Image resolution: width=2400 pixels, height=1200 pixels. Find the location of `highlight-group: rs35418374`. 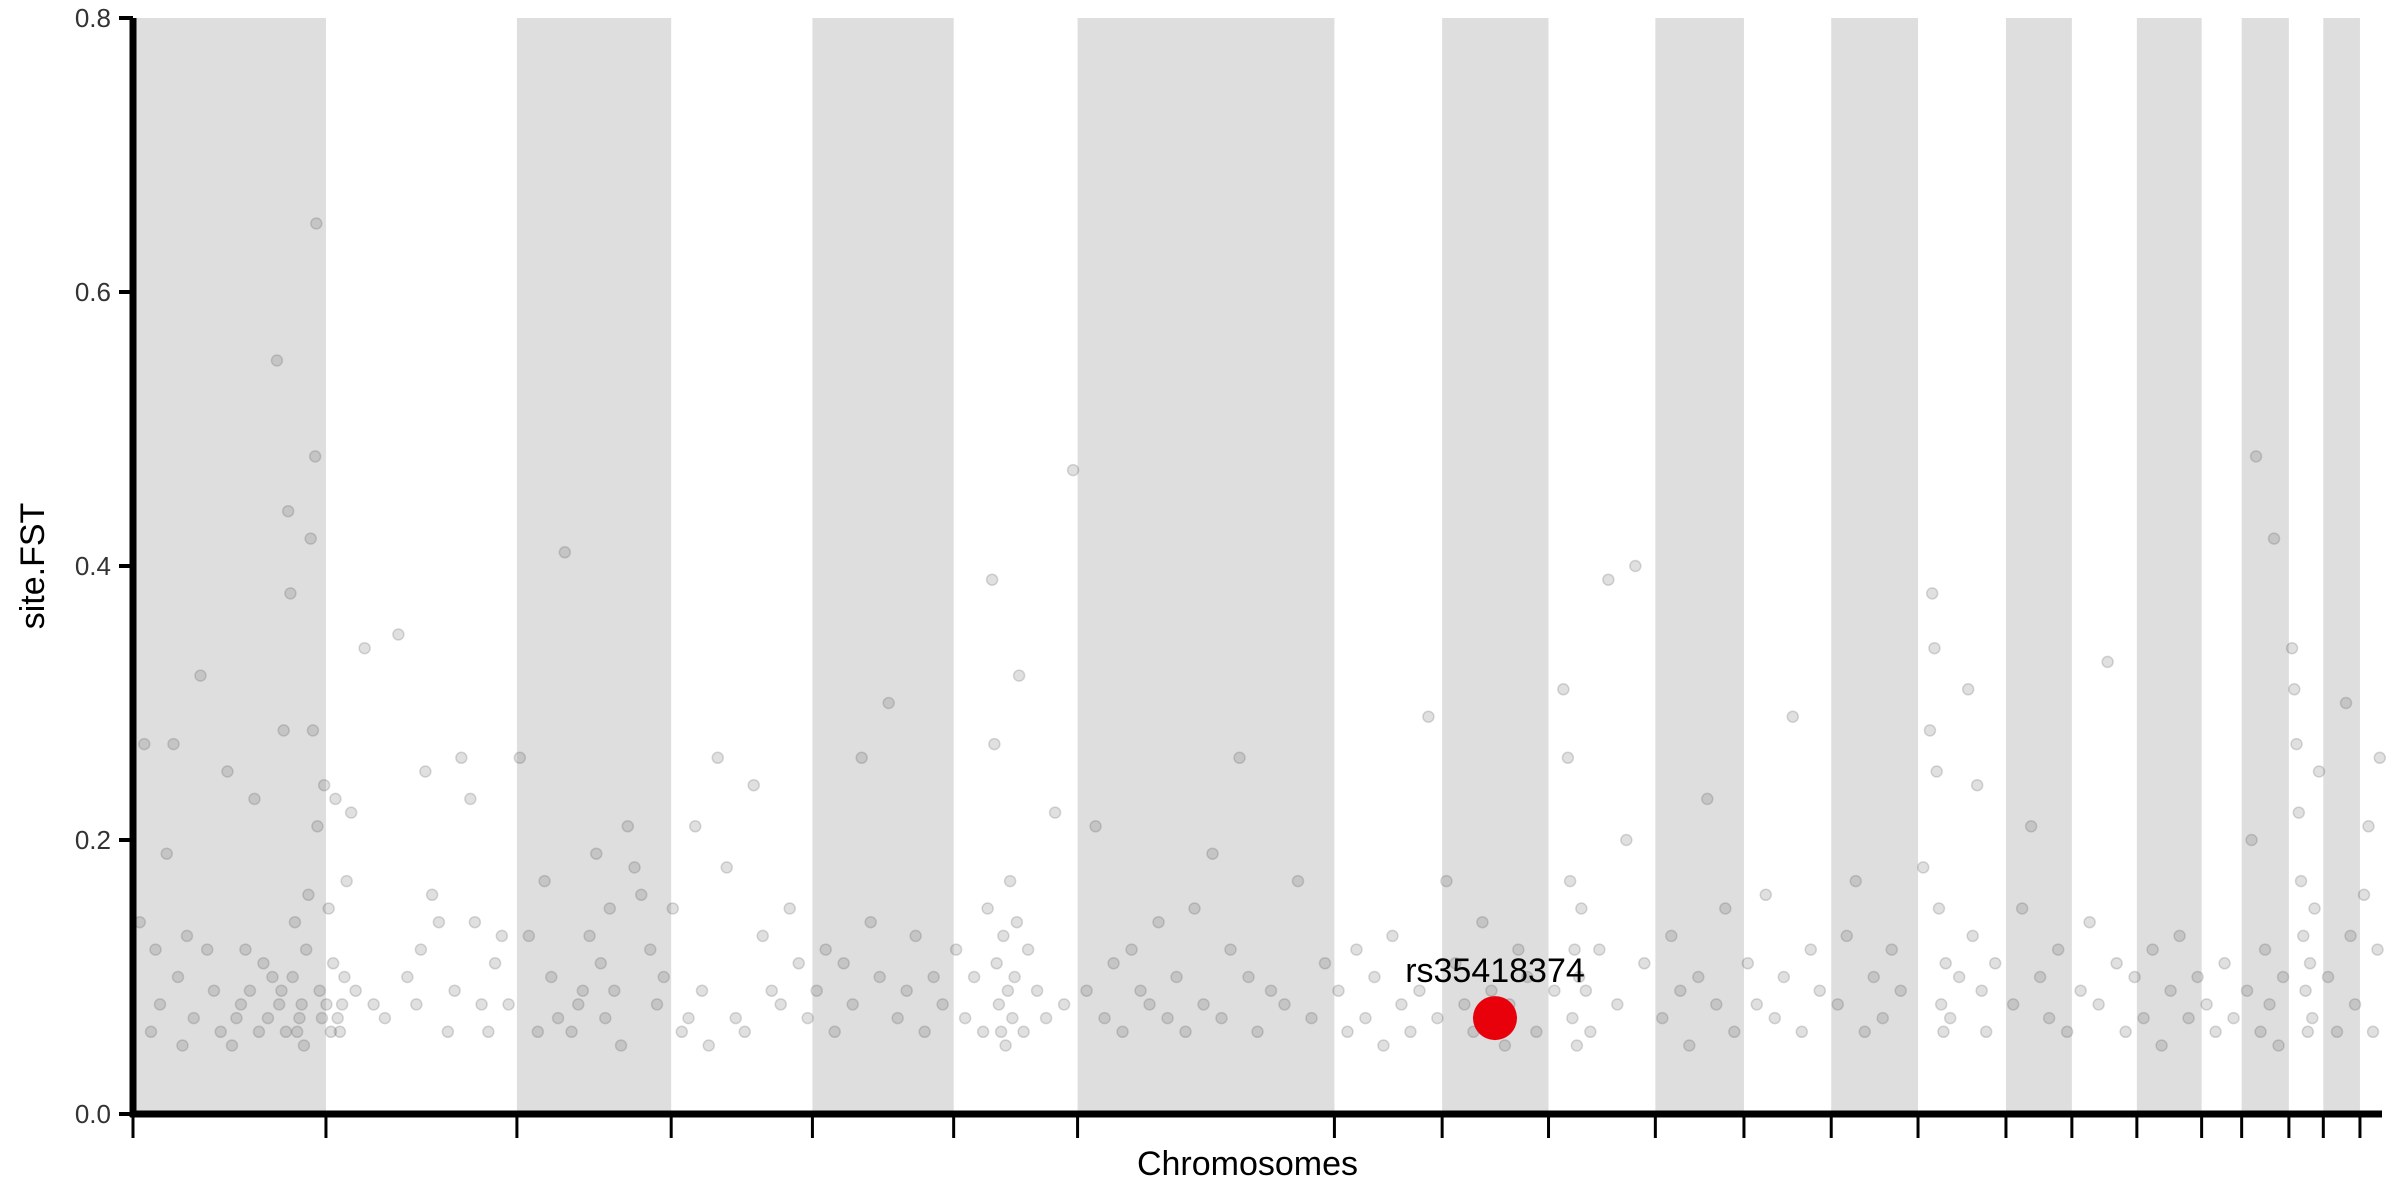

highlight-group: rs35418374 is located at coordinates (1495, 996).